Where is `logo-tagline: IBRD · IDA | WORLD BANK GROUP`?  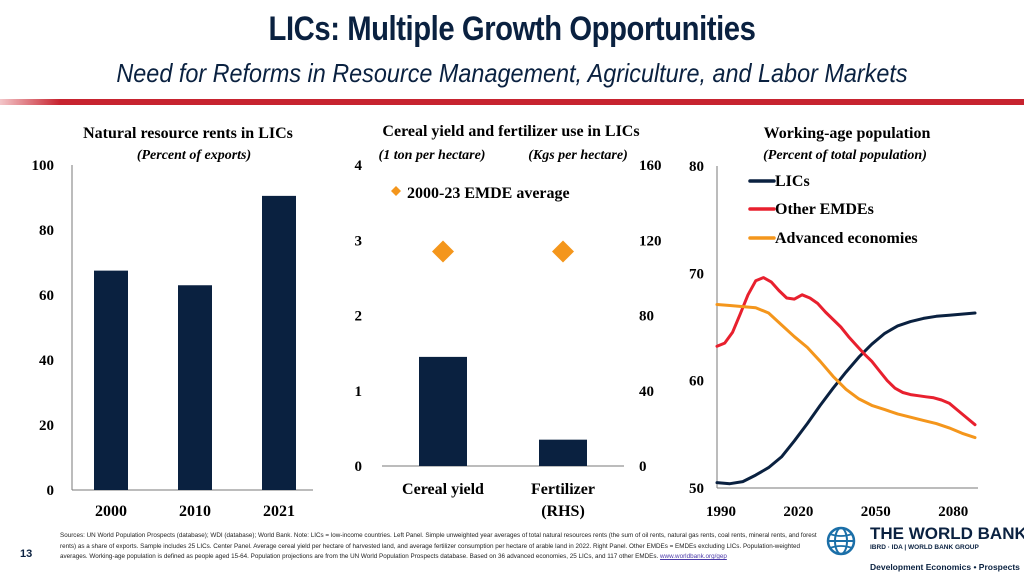 logo-tagline: IBRD · IDA | WORLD BANK GROUP is located at coordinates (924, 547).